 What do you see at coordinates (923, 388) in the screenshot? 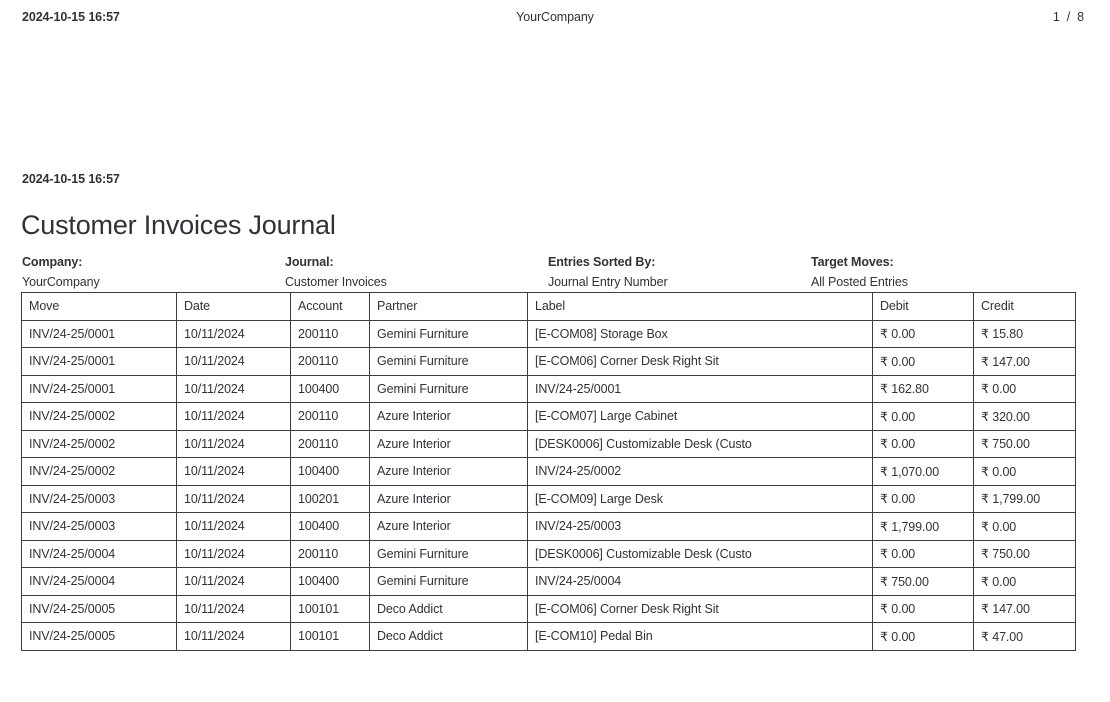
I see `cell-debit: ₹ 162.80` at bounding box center [923, 388].